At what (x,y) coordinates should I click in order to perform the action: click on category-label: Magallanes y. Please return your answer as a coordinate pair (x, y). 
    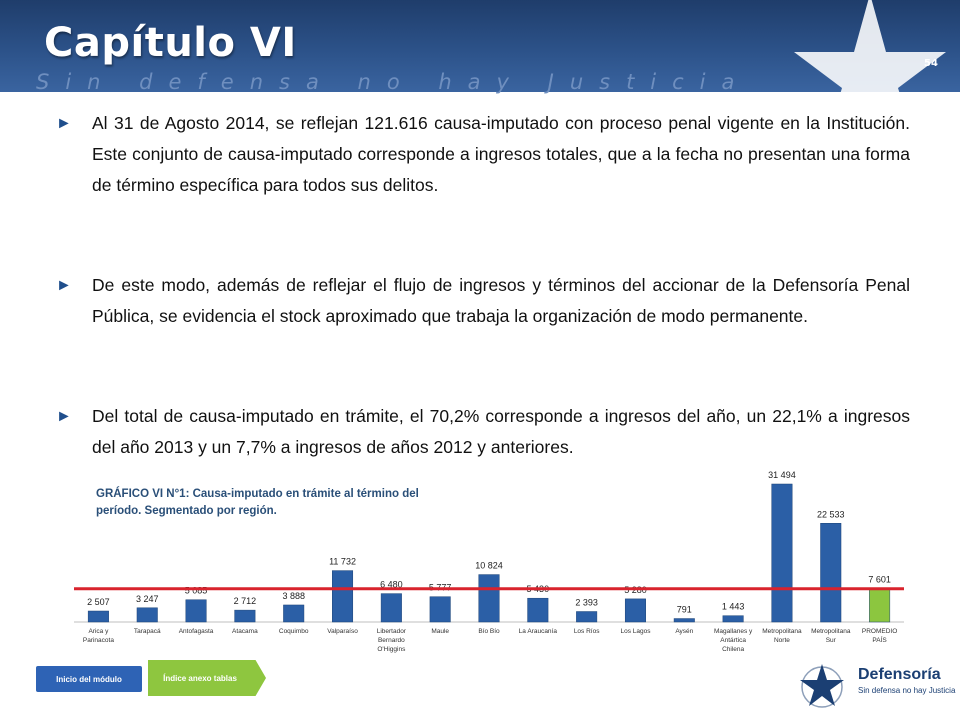
    Looking at the image, I should click on (733, 631).